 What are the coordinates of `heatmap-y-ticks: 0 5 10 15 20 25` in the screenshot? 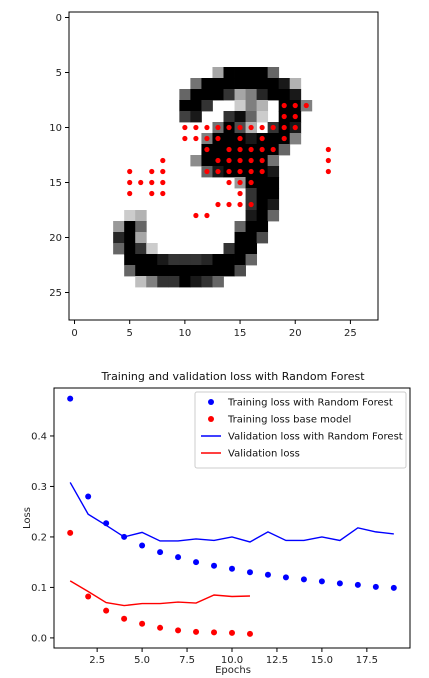 It's located at (59, 156).